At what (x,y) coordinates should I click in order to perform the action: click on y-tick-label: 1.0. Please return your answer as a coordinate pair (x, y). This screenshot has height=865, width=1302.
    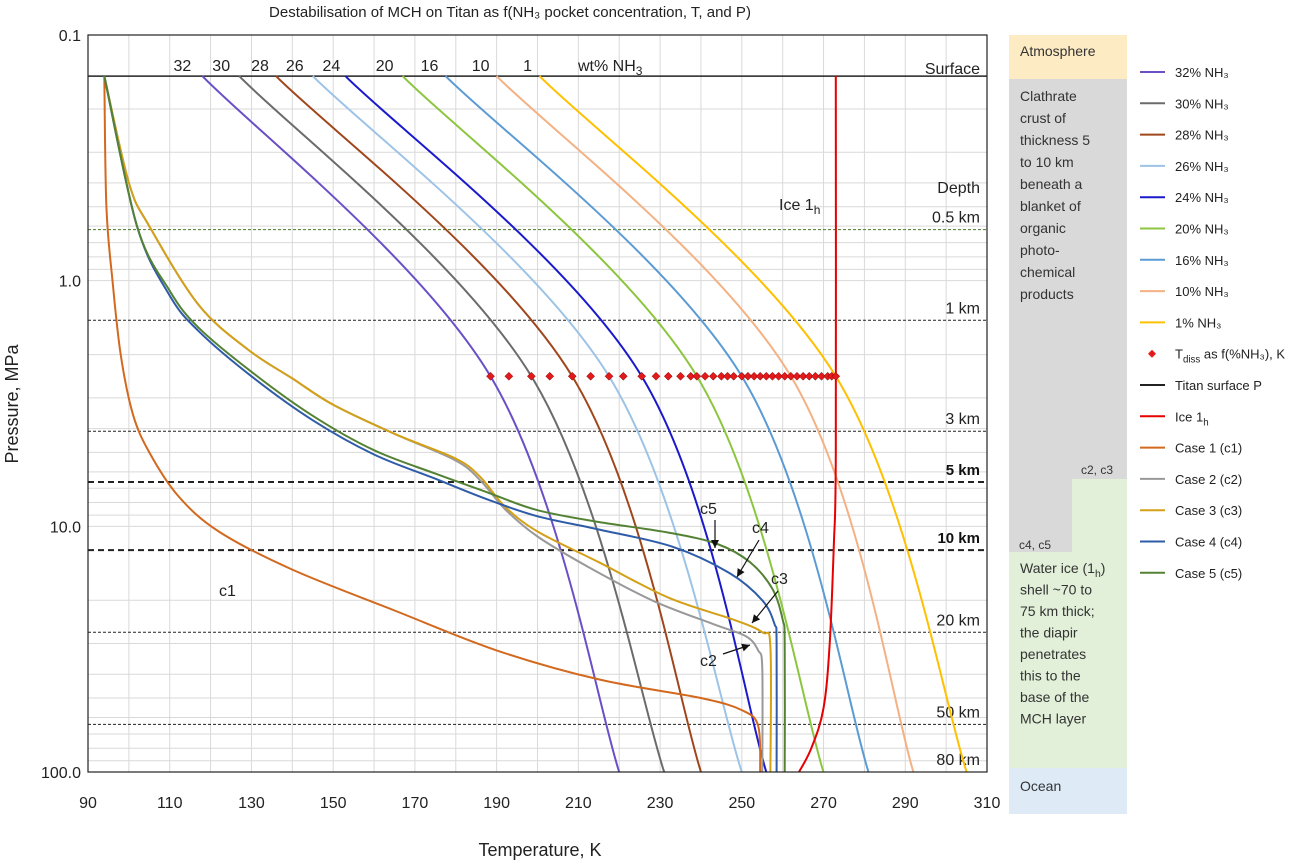
    Looking at the image, I should click on (70, 282).